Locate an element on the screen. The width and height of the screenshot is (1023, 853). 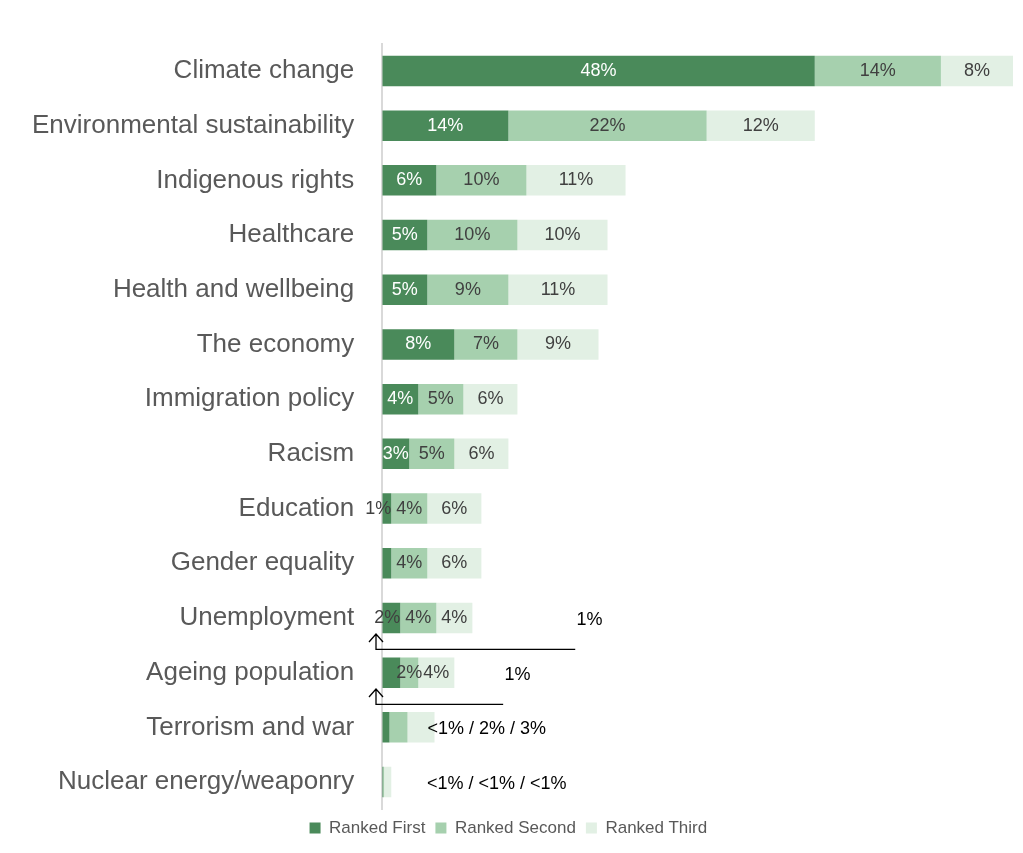
y-tick-label: The economy is located at coordinates (275, 342).